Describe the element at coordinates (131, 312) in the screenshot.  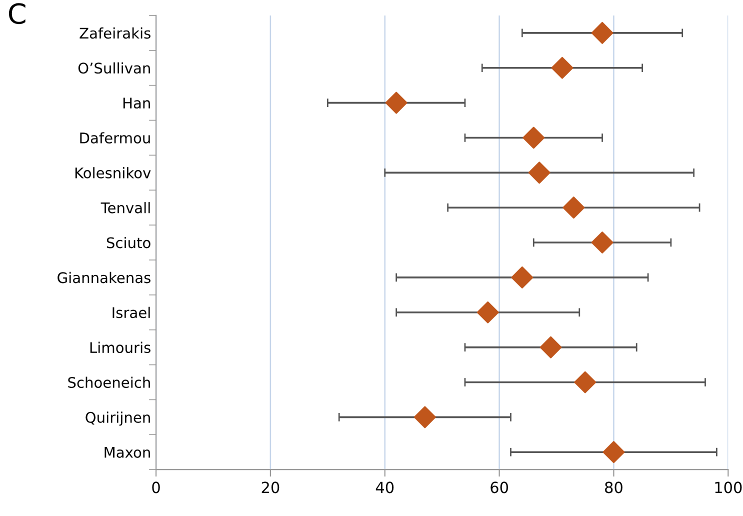
I see `y-tick-label: Israel` at that location.